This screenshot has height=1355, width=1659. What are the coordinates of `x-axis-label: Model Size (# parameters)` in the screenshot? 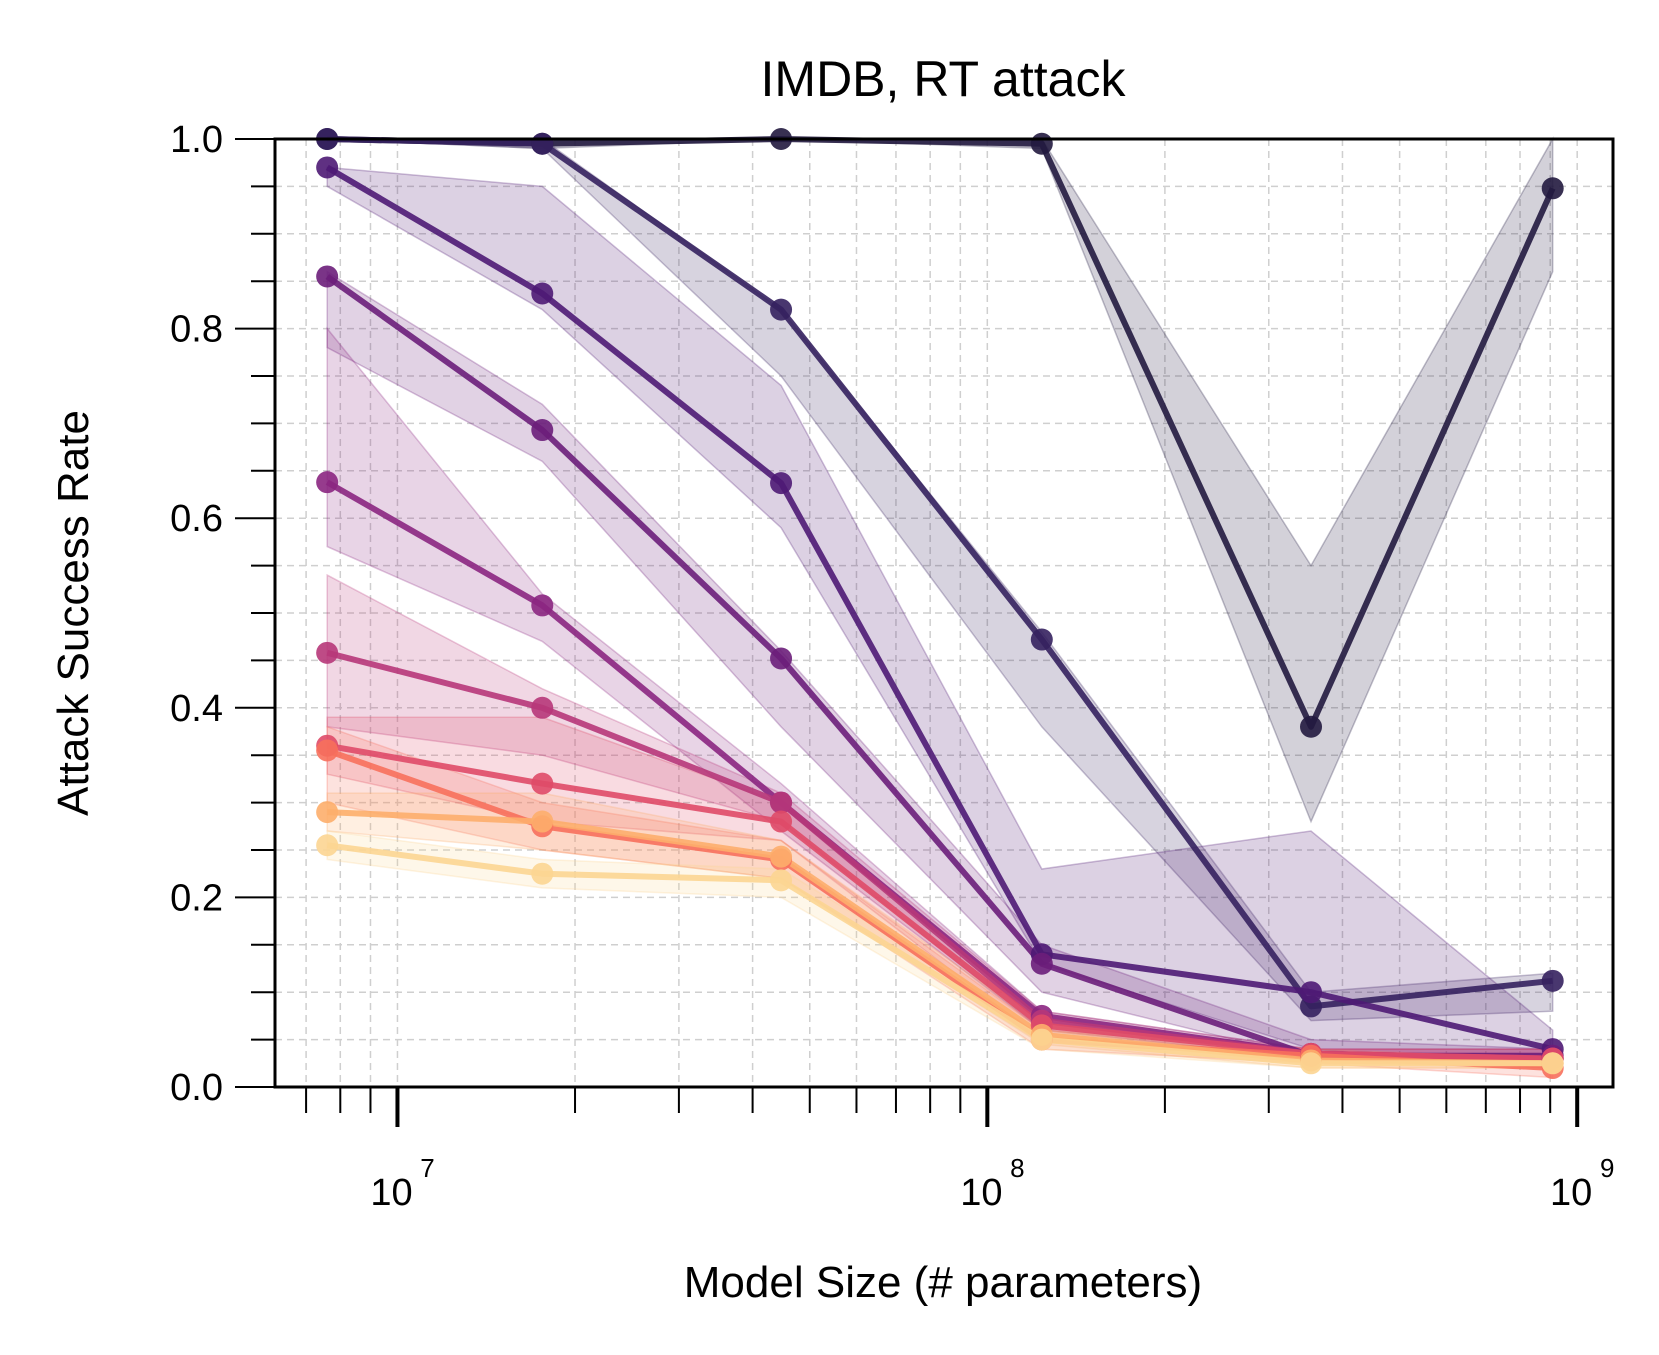 It's located at (943, 1282).